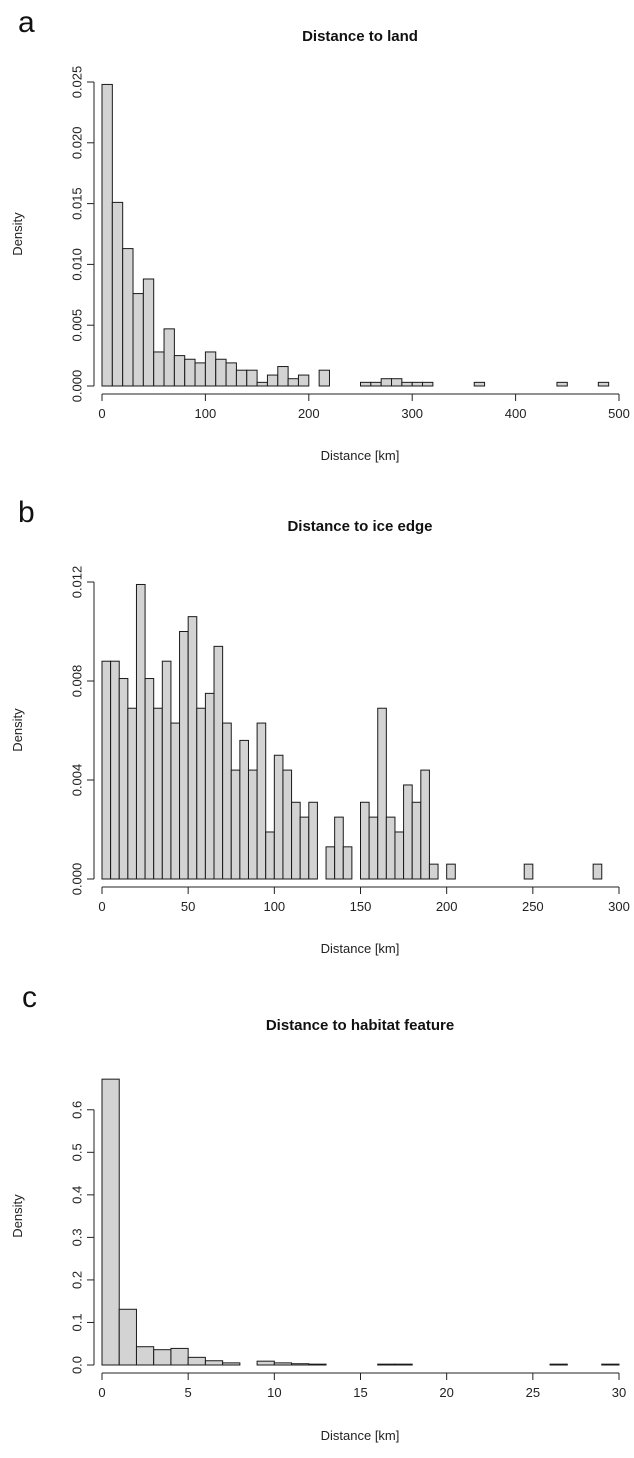 This screenshot has width=634, height=1458. I want to click on panel-letter: c, so click(29, 997).